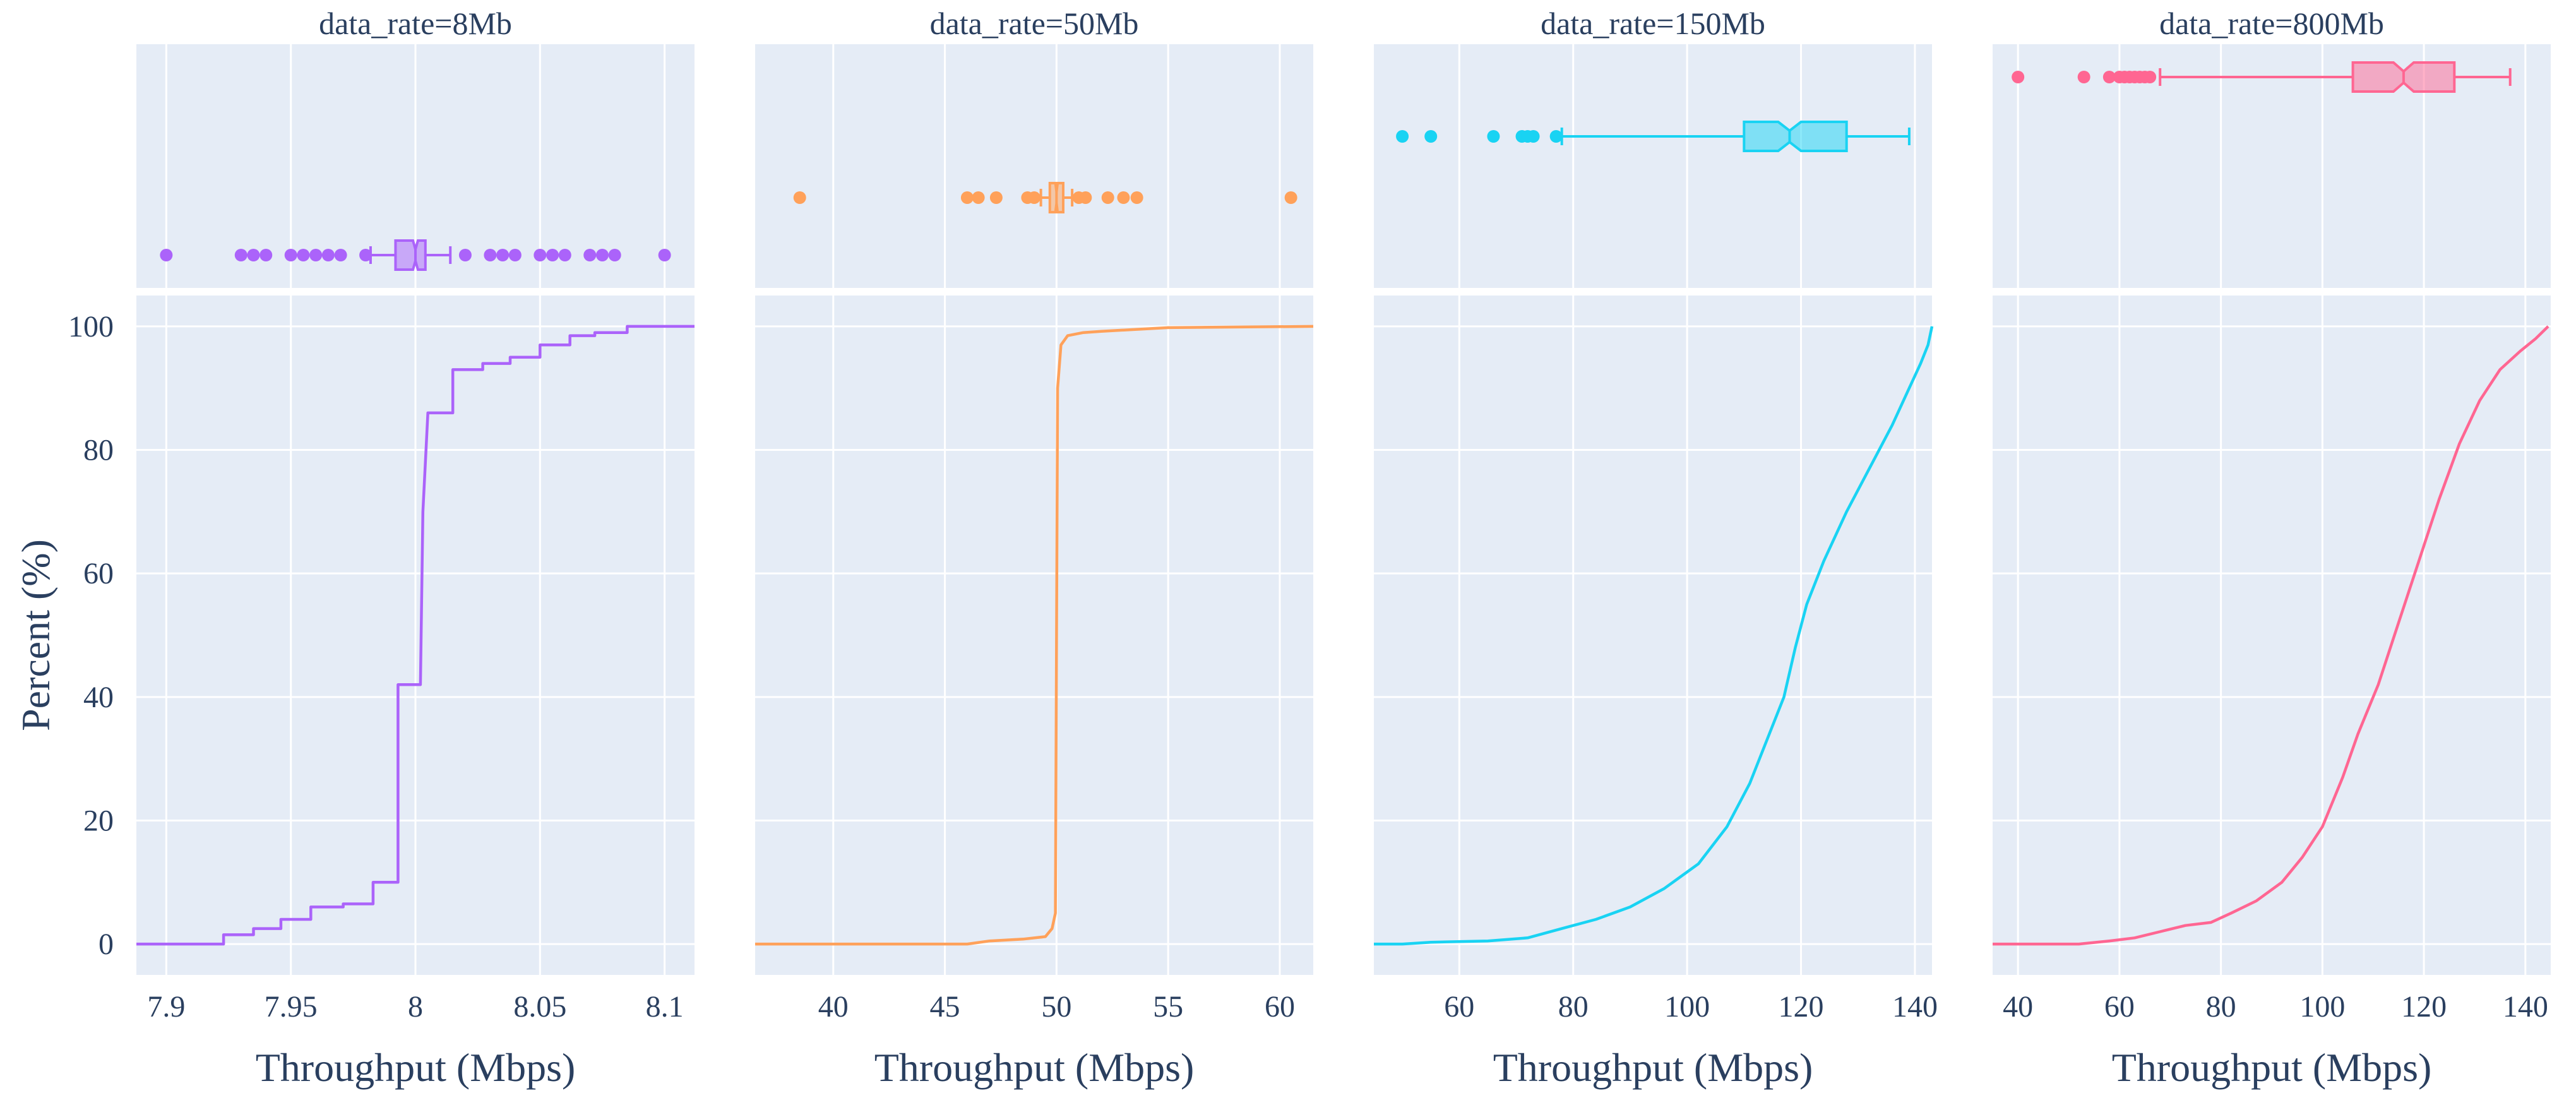 The height and width of the screenshot is (1105, 2576). What do you see at coordinates (98, 820) in the screenshot?
I see `y-tick-label: 20` at bounding box center [98, 820].